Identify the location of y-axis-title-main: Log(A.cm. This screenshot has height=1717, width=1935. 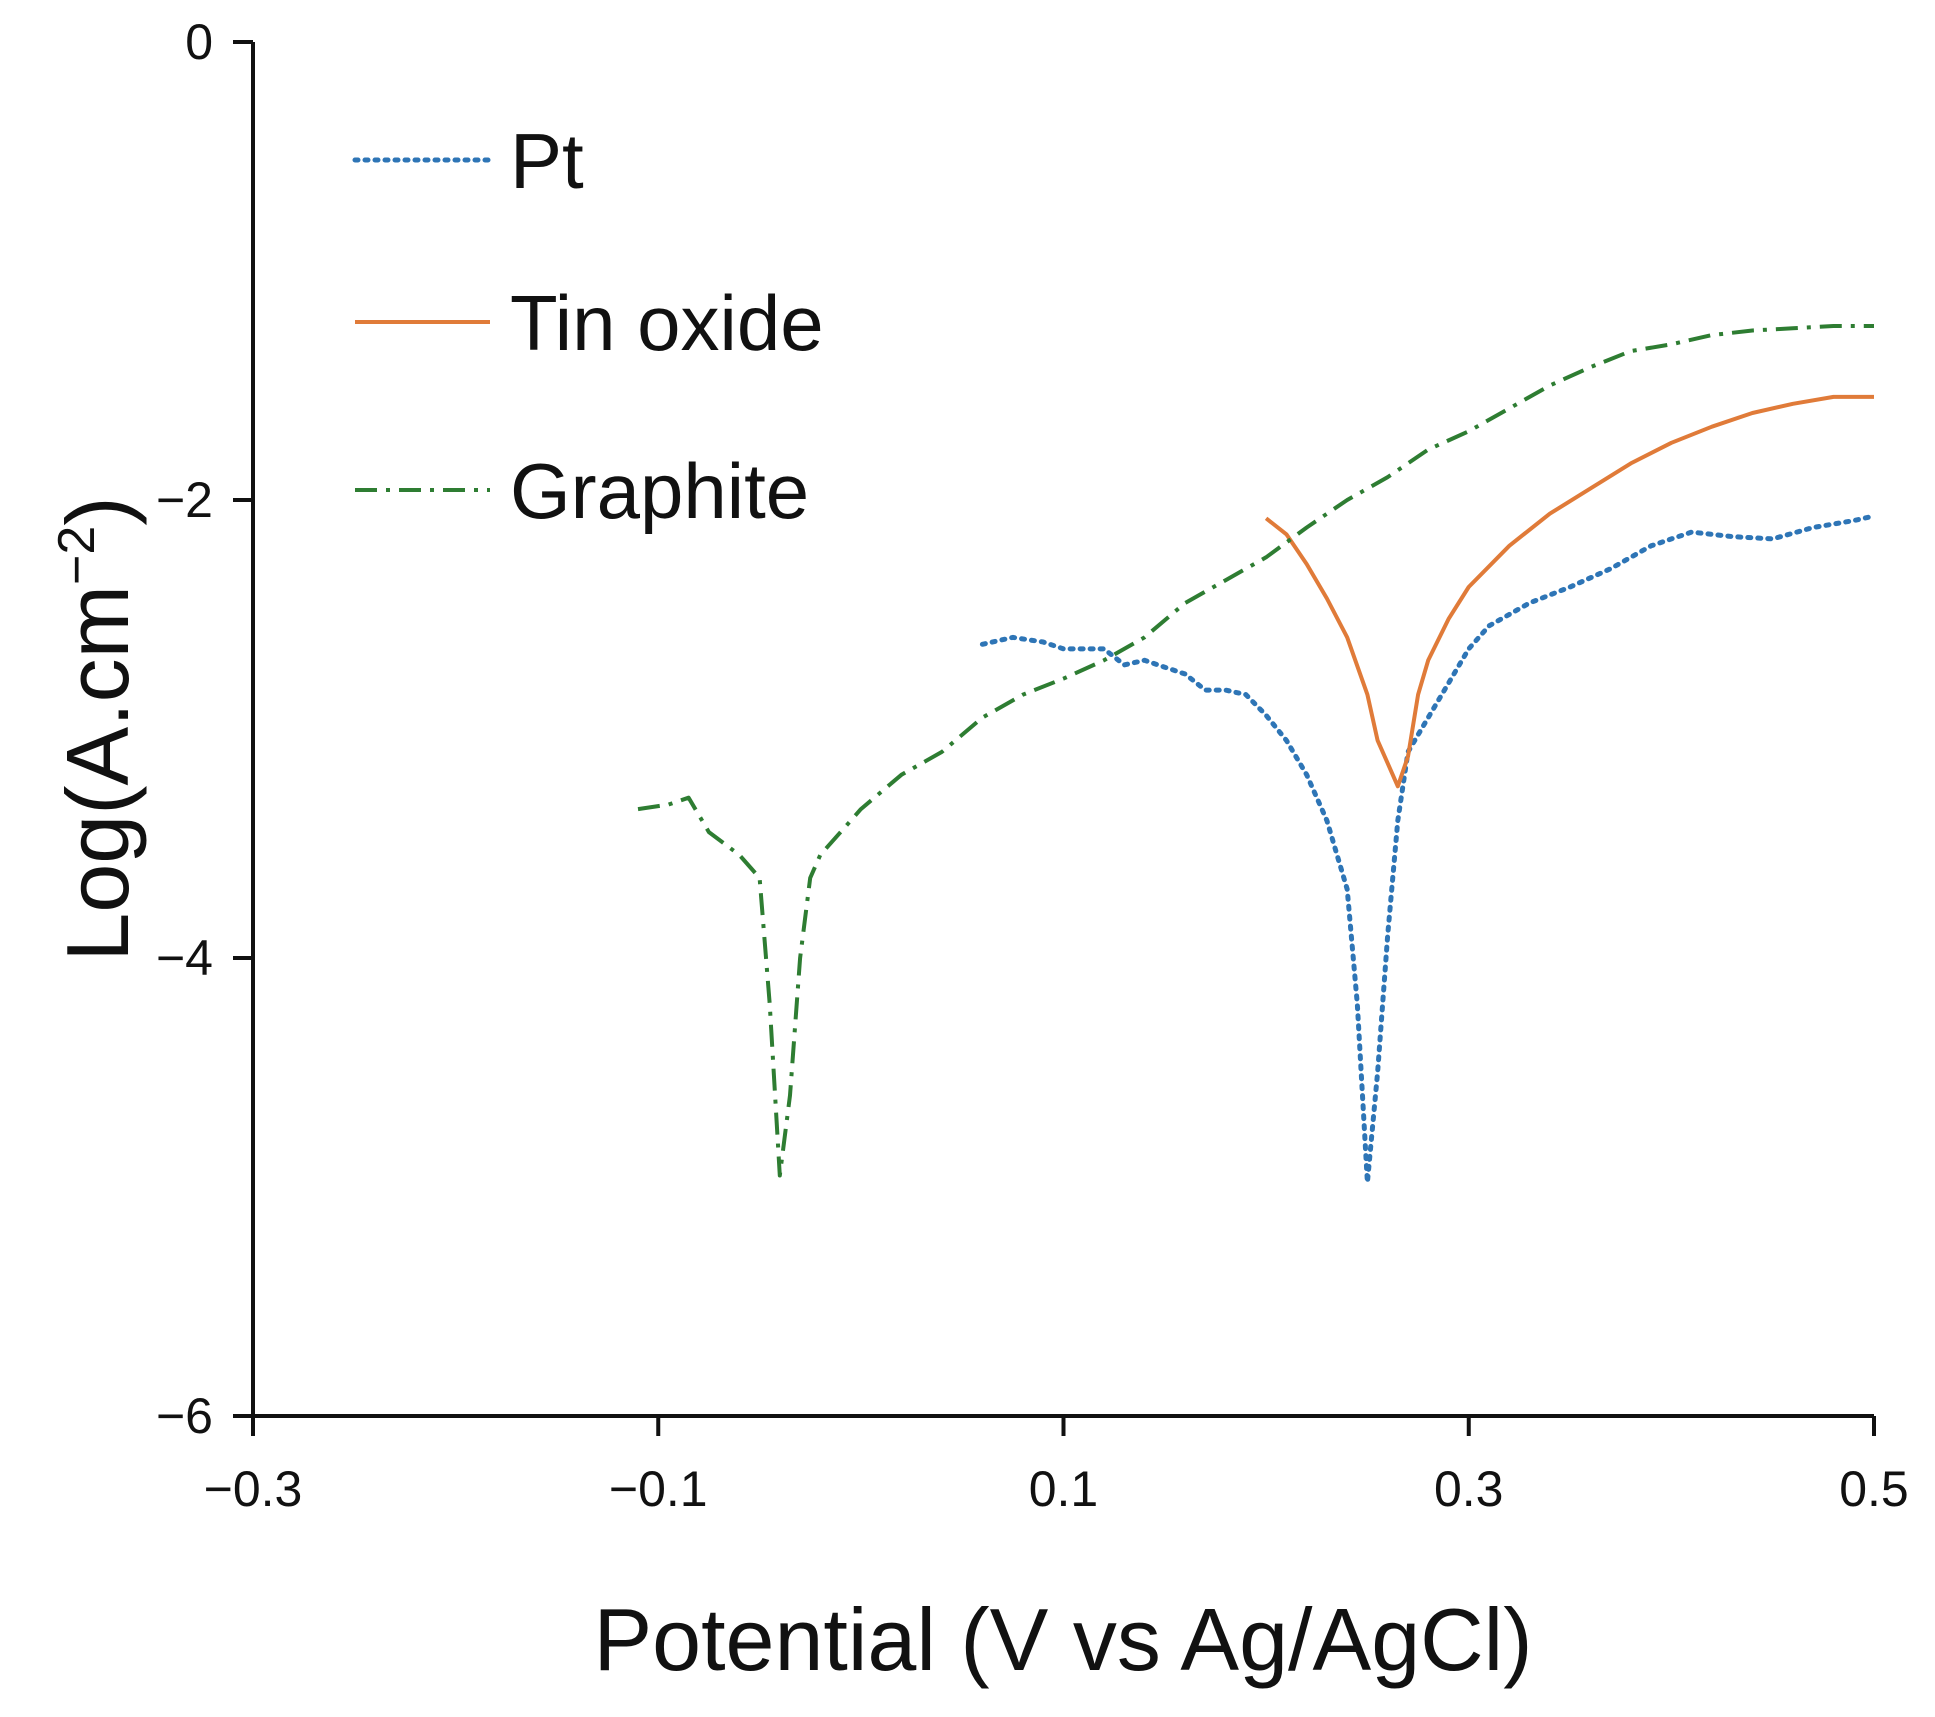
(97, 773).